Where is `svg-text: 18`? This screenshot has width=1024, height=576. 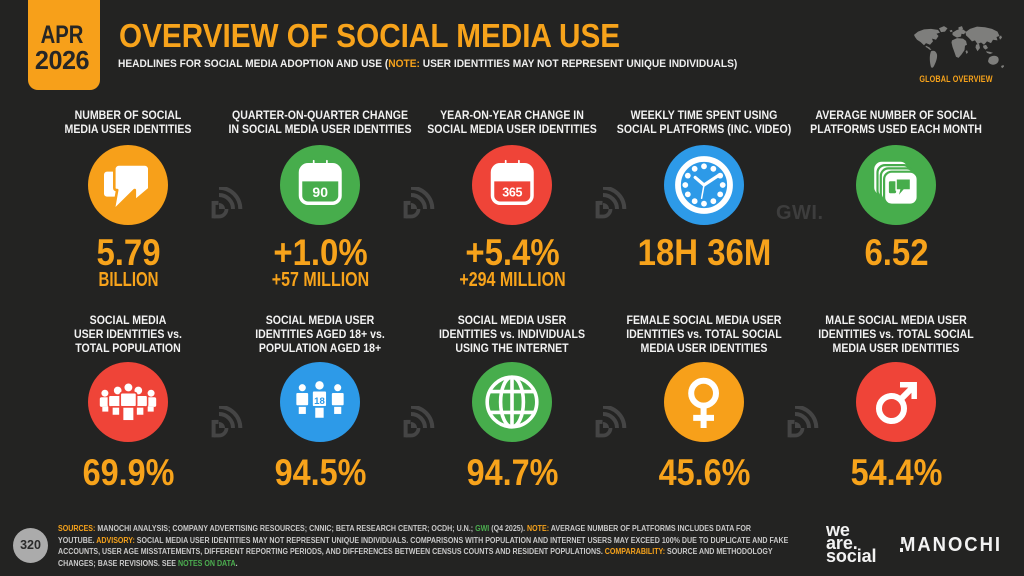 svg-text: 18 is located at coordinates (319, 401).